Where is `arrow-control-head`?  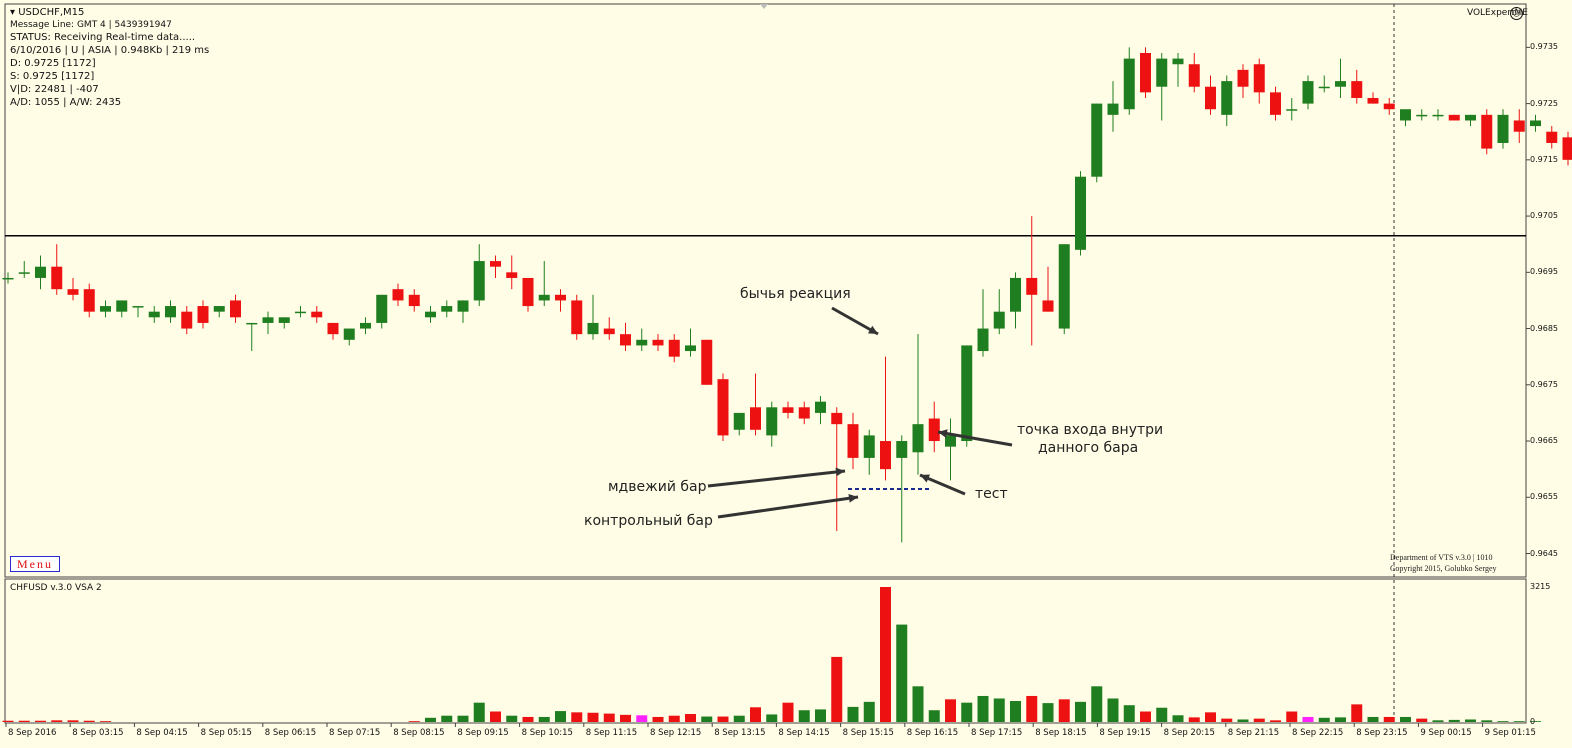 arrow-control-head is located at coordinates (853, 498).